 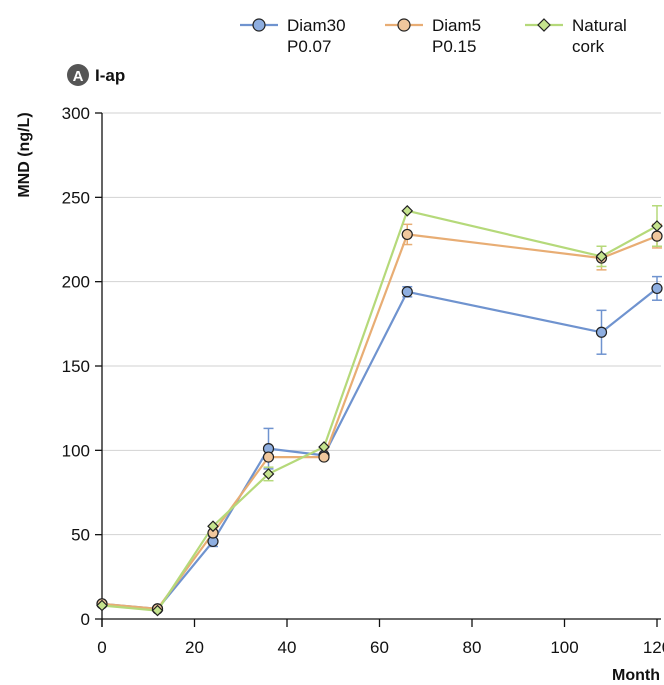 What do you see at coordinates (76, 113) in the screenshot?
I see `y-tick-label: 300` at bounding box center [76, 113].